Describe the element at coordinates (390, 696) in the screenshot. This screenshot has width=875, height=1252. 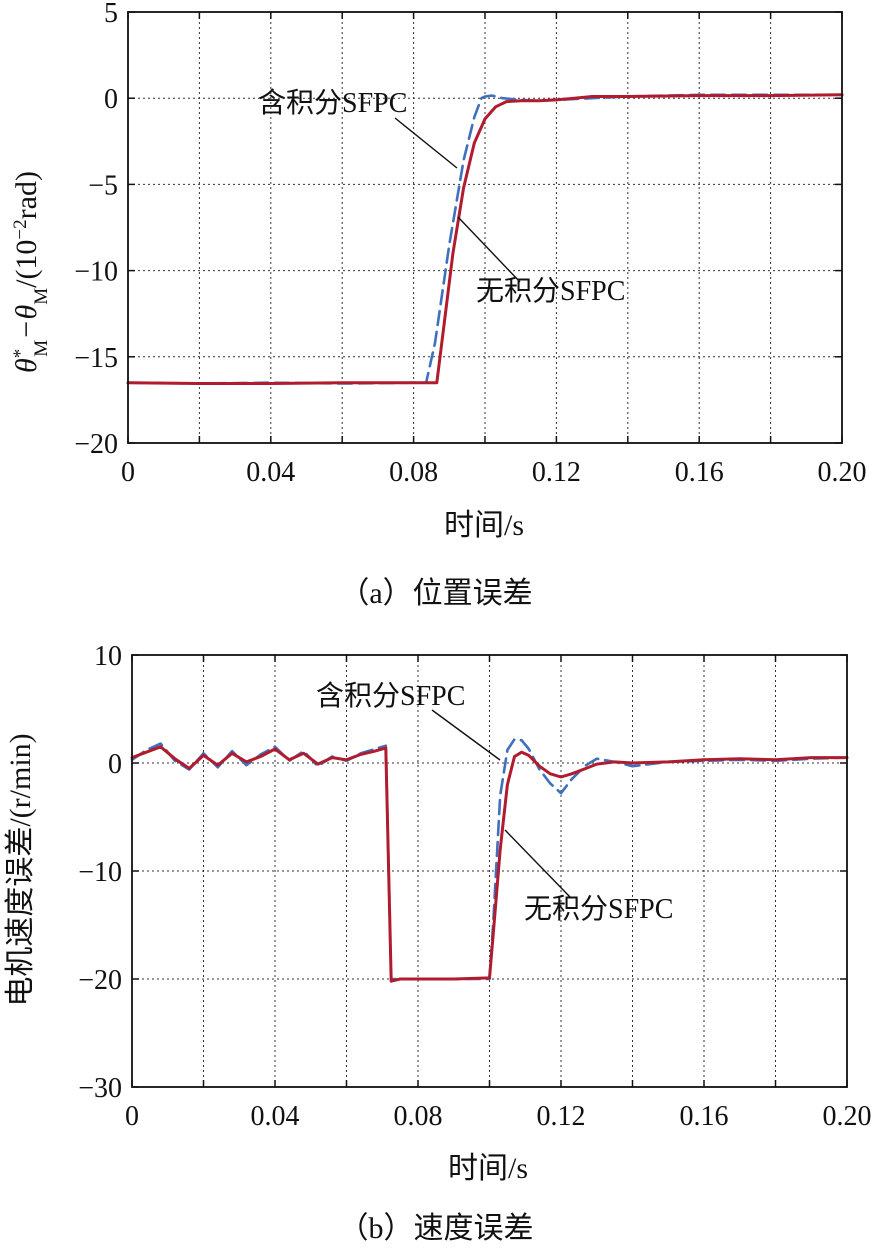
I see `panel-b-annotation-integral: 含积分SFPC` at that location.